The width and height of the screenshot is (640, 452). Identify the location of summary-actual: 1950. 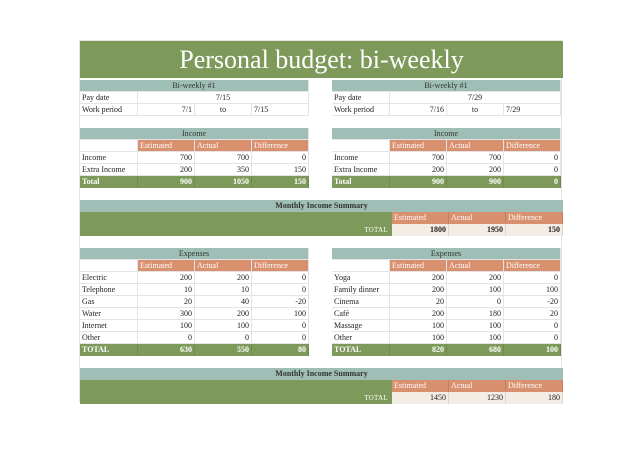
(477, 230).